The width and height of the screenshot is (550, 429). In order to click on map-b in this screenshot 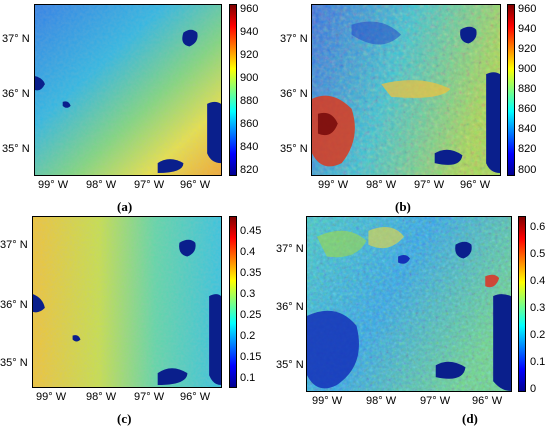, I will do `click(406, 90)`.